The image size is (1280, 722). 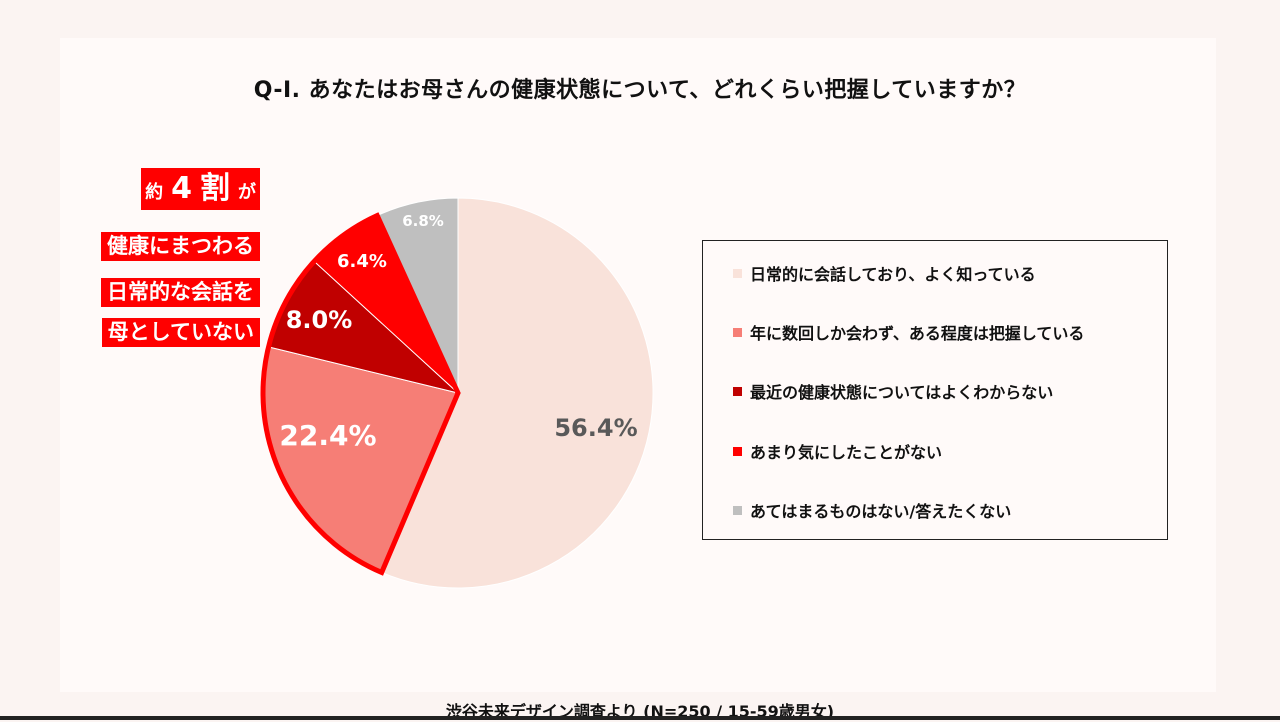 What do you see at coordinates (893, 274) in the screenshot?
I see `legend-label: 日常的に会話しており、よく知っている` at bounding box center [893, 274].